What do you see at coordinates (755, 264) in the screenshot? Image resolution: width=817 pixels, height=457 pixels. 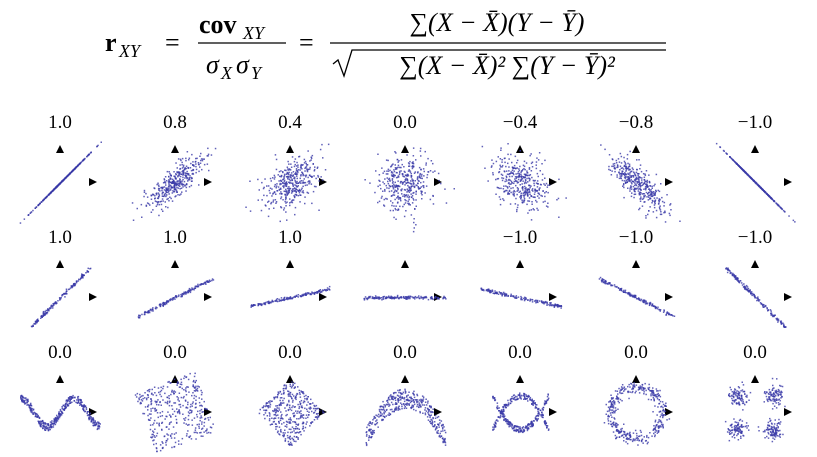 I see `axis-arrow-up` at bounding box center [755, 264].